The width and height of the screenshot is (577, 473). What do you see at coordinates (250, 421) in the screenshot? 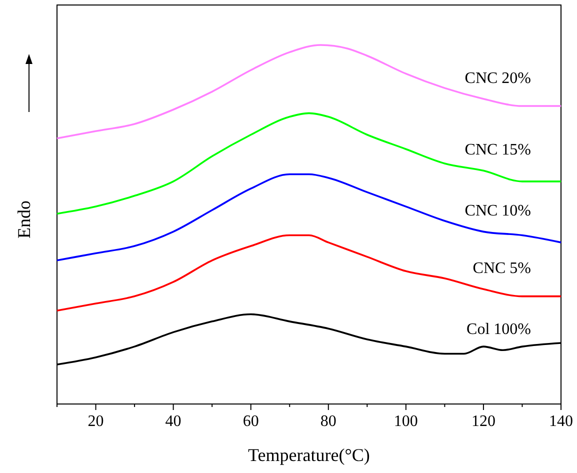
I see `x-tick-label: 60` at bounding box center [250, 421].